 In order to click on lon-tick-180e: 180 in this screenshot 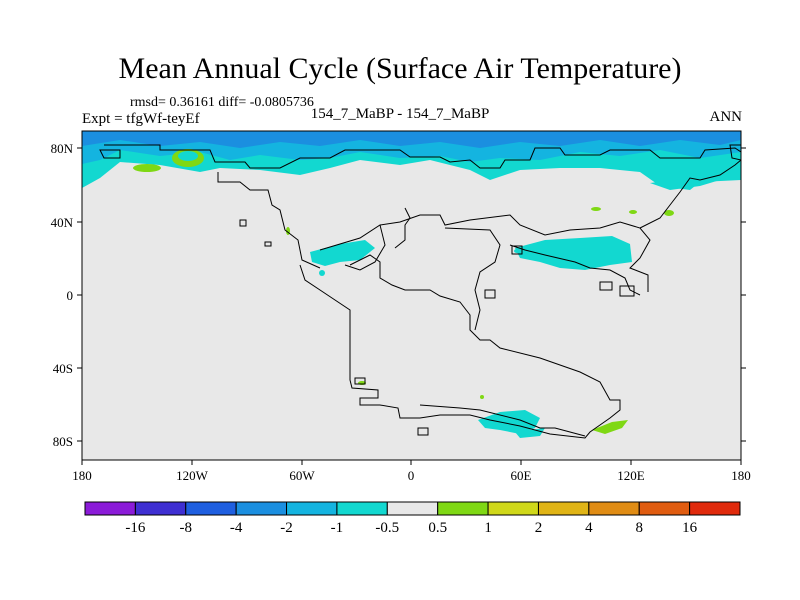, I will do `click(741, 475)`.